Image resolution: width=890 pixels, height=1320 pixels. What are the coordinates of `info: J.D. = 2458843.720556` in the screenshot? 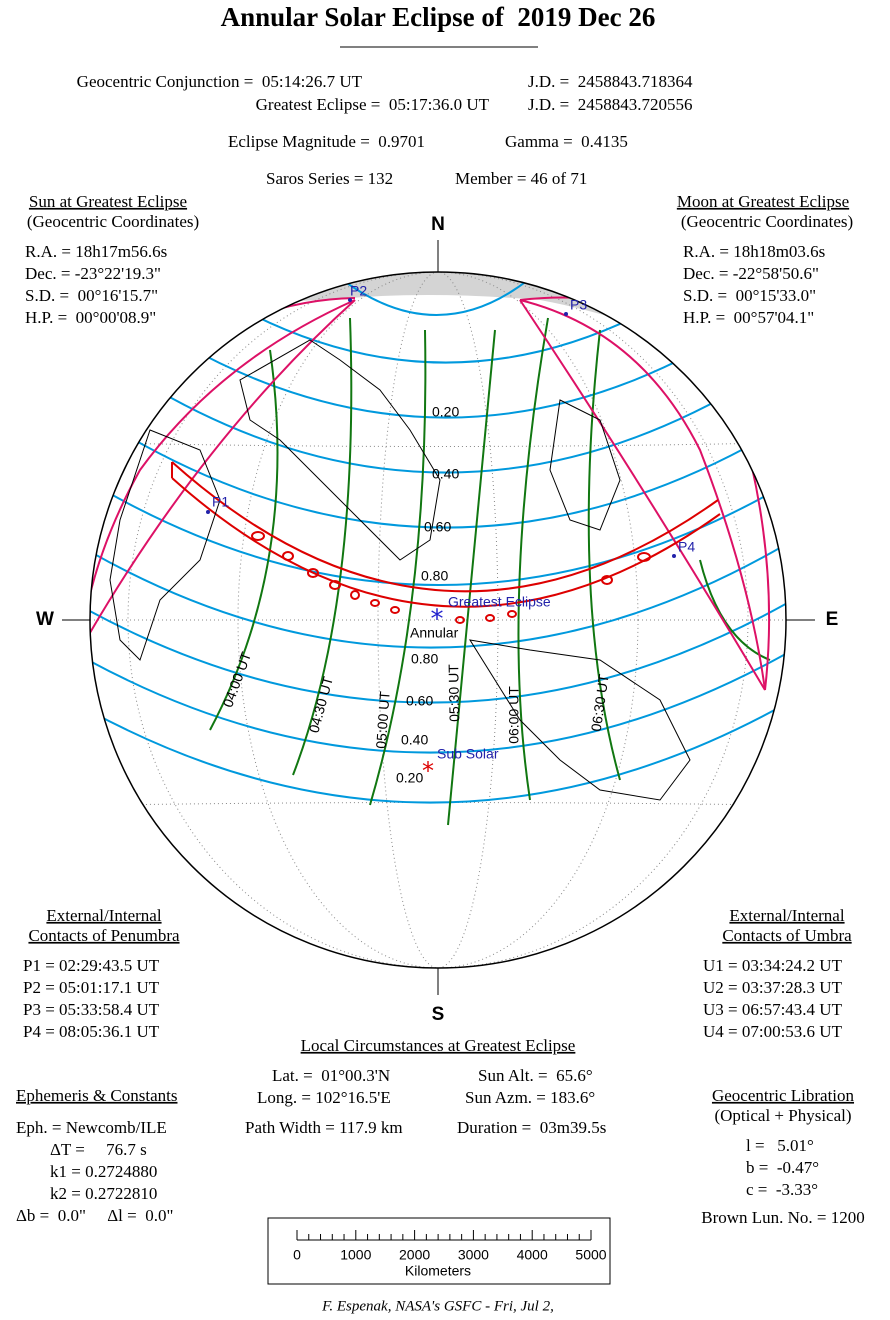 It's located at (610, 104).